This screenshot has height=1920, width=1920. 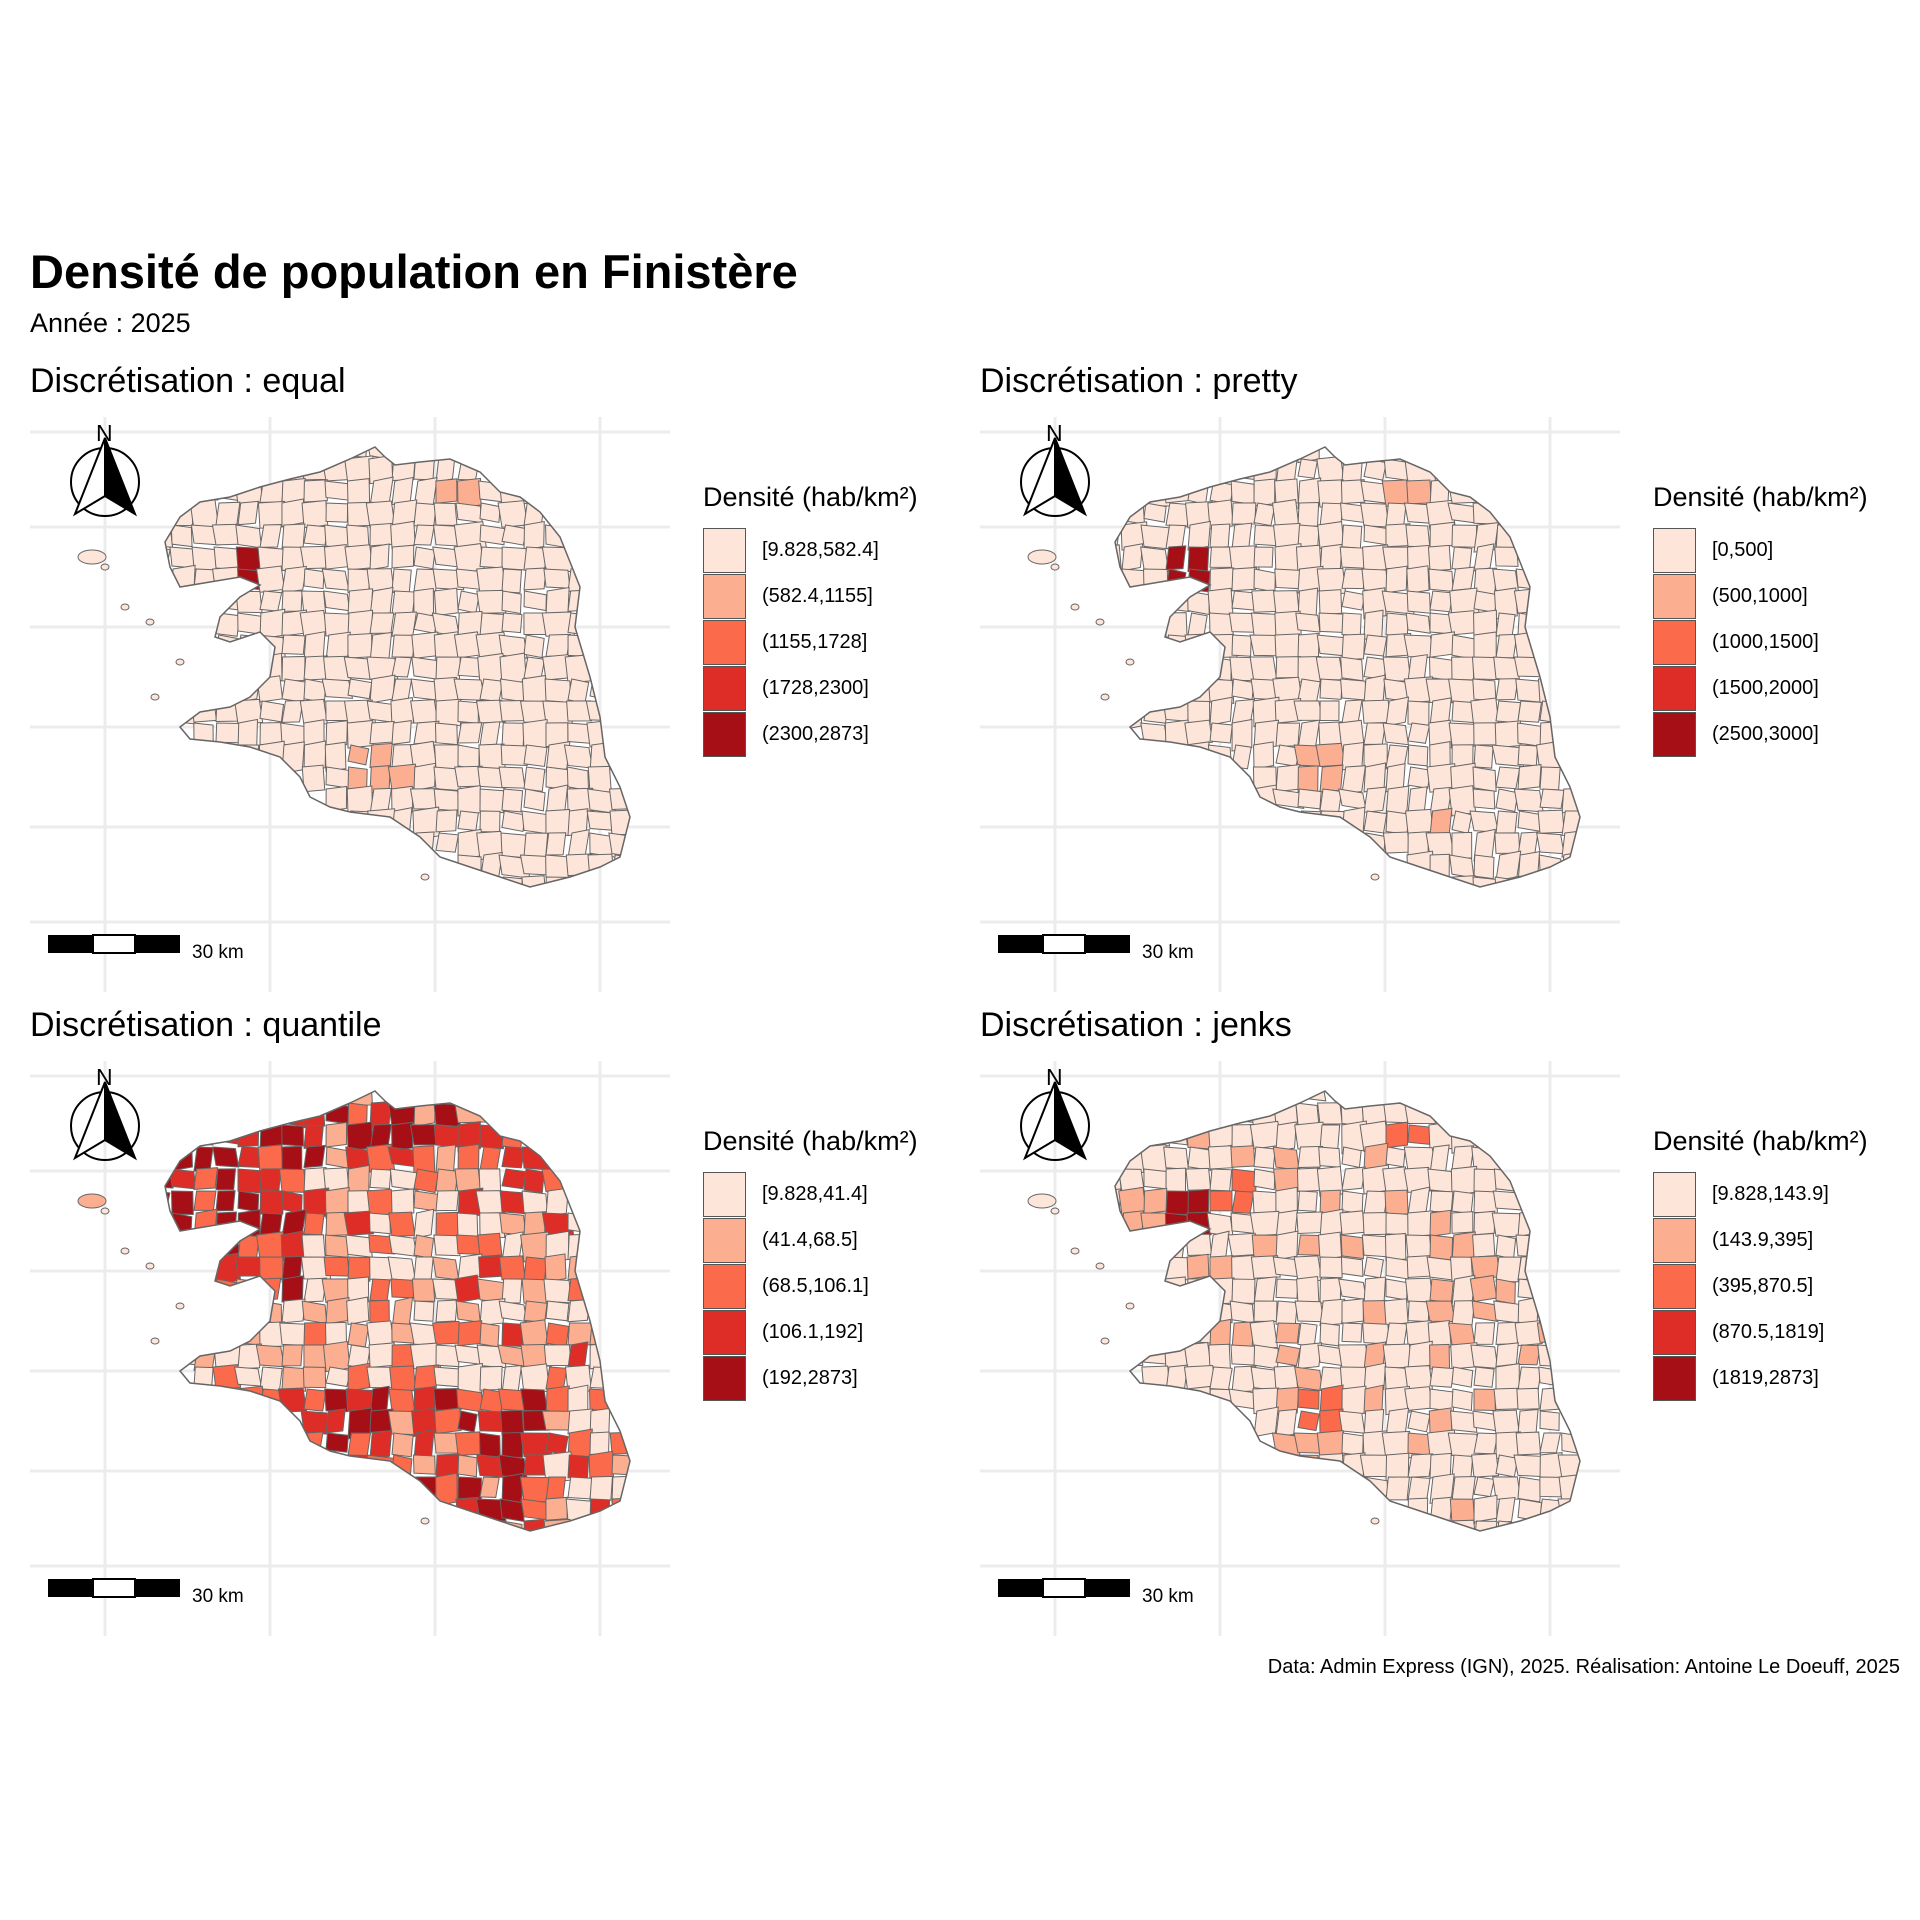 What do you see at coordinates (1064, 1588) in the screenshot?
I see `scale-bar-icon` at bounding box center [1064, 1588].